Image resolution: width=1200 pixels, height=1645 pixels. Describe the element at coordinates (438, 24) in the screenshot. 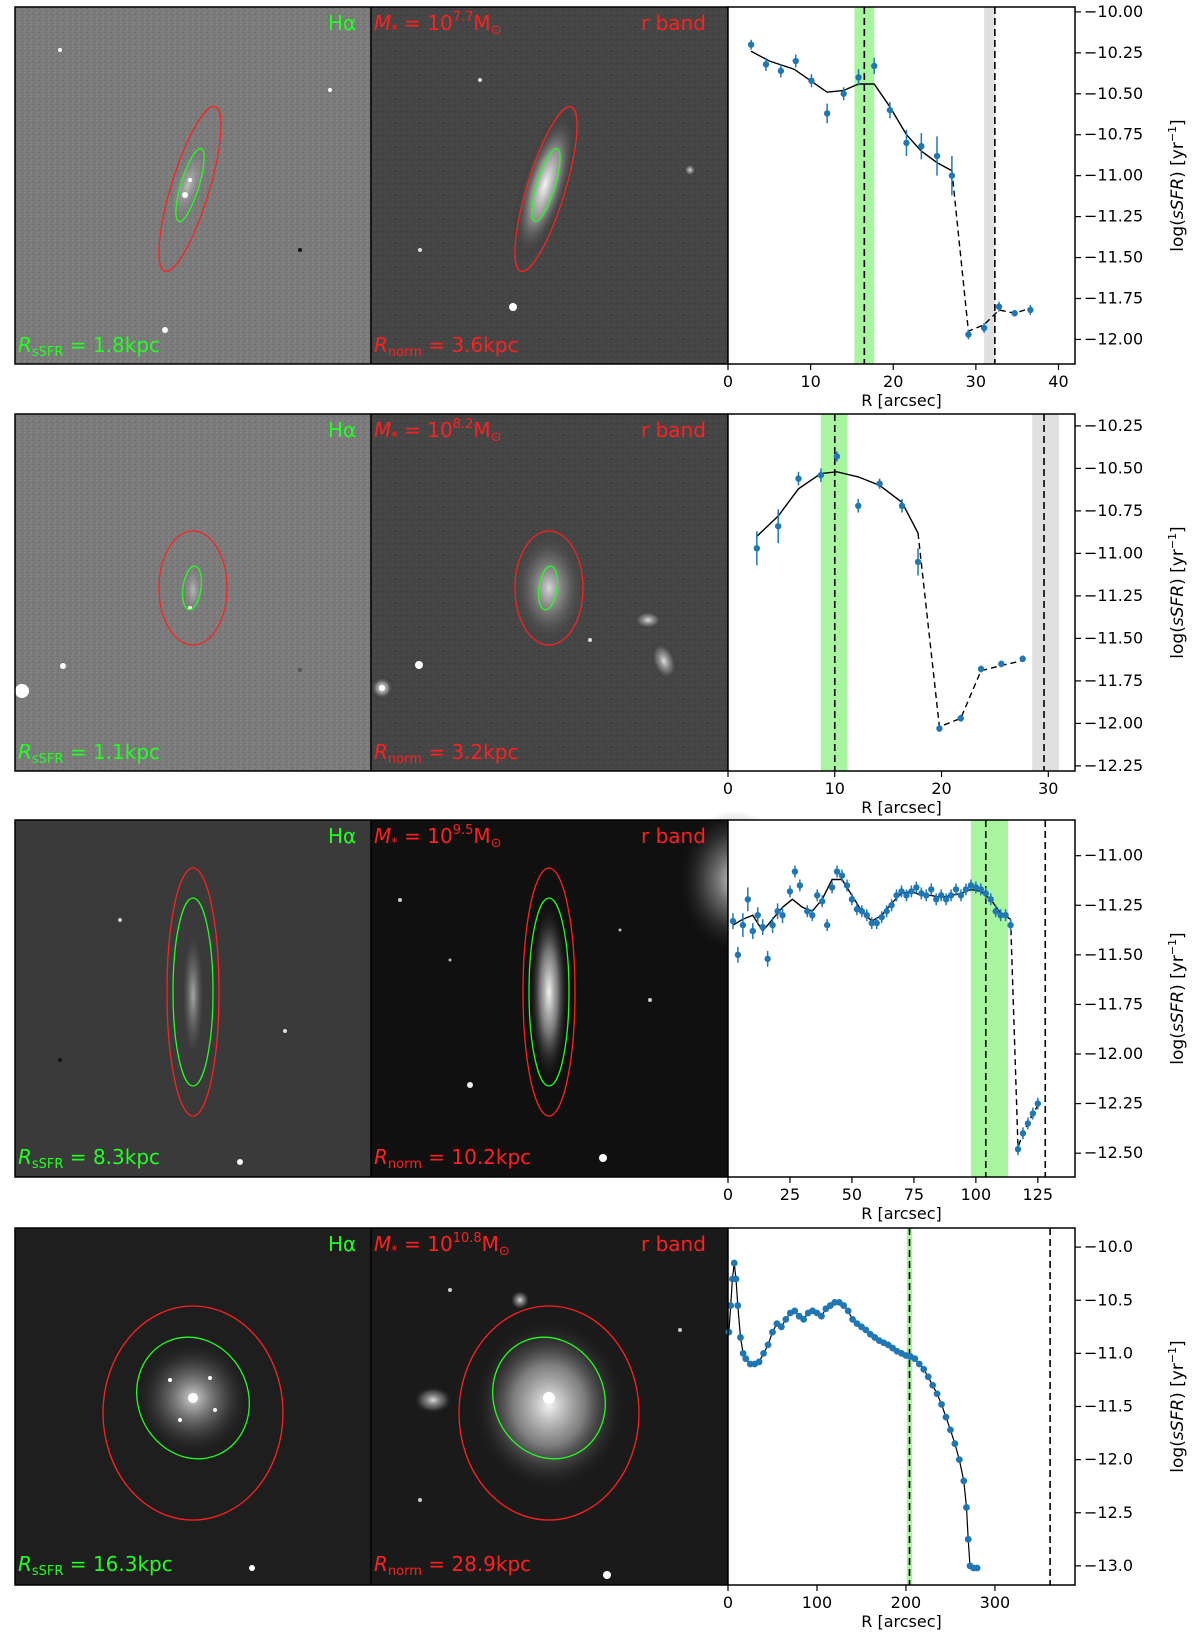

I see `stellar-mass-label: M* = 107.7M⊙` at that location.